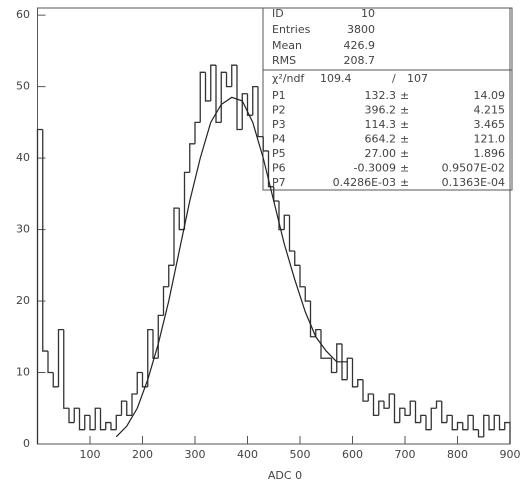 Image resolution: width=522 pixels, height=491 pixels. I want to click on x-tick-label: 400, so click(247, 454).